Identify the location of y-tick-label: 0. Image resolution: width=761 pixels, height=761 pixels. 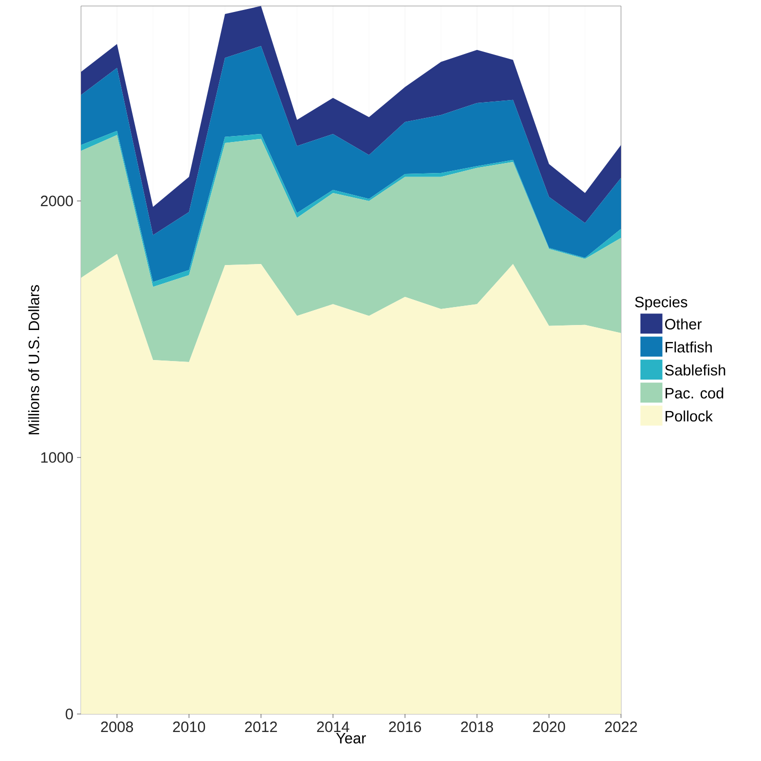
(69, 714).